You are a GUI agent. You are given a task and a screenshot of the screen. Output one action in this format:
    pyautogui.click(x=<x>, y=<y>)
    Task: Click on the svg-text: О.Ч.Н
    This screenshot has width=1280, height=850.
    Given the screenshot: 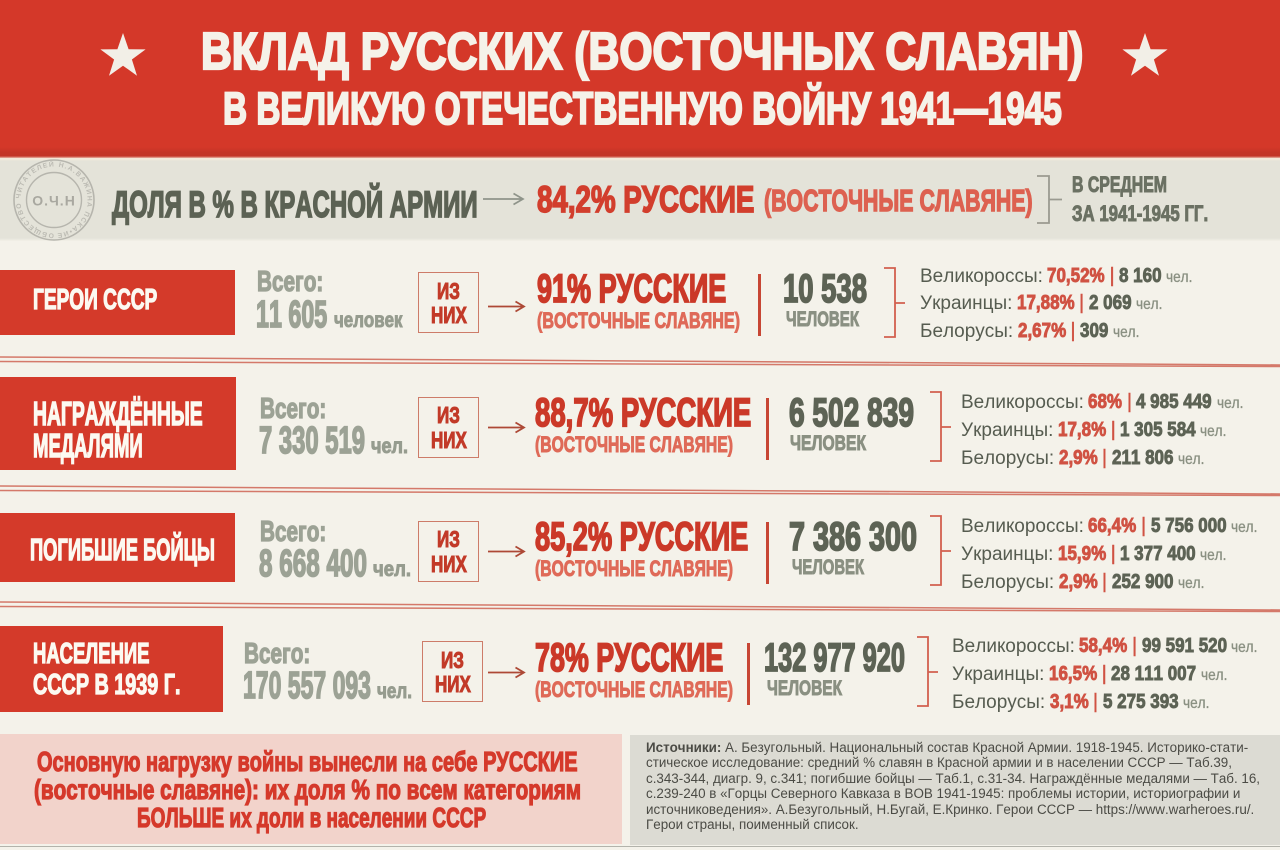 What is the action you would take?
    pyautogui.click(x=54, y=201)
    